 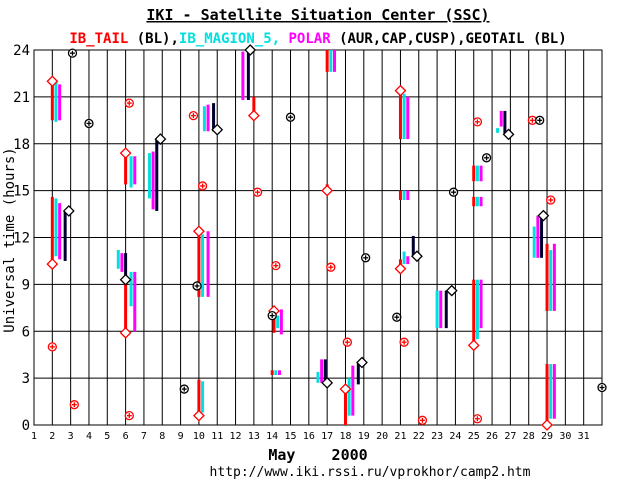 I want to click on x-tick-25: 25, so click(x=474, y=436).